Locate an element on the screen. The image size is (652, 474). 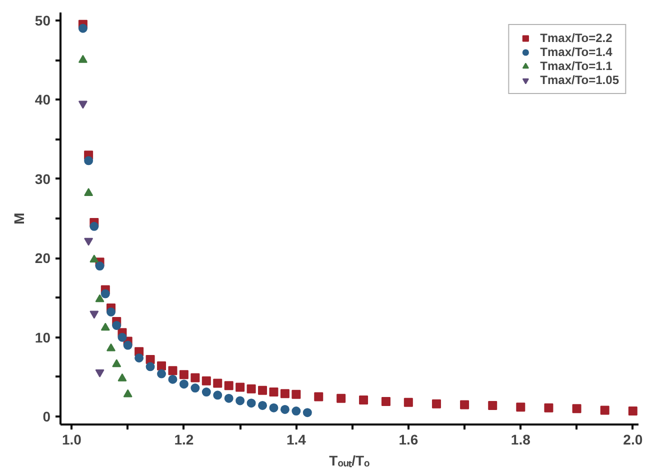
x-tick-label: 1.2 is located at coordinates (184, 440).